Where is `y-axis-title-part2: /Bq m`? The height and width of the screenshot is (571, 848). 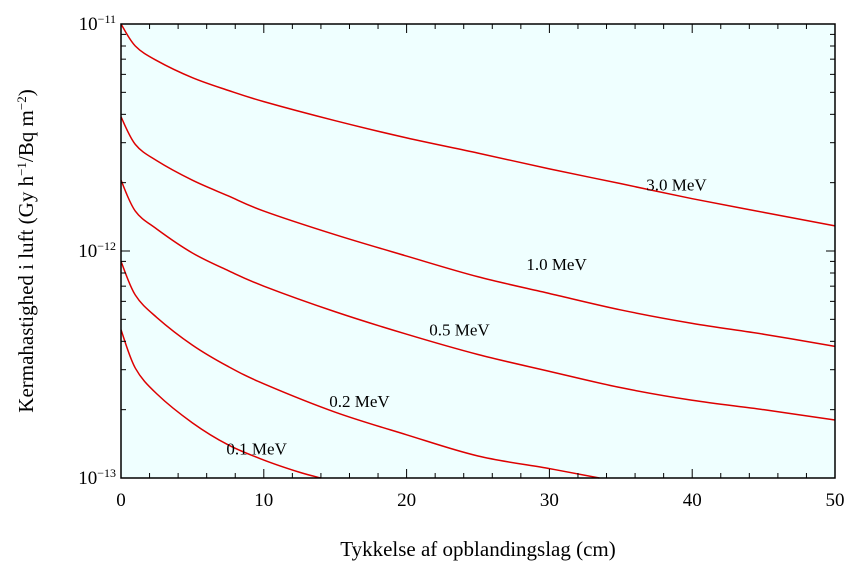
y-axis-title-part2: /Bq m is located at coordinates (26, 136).